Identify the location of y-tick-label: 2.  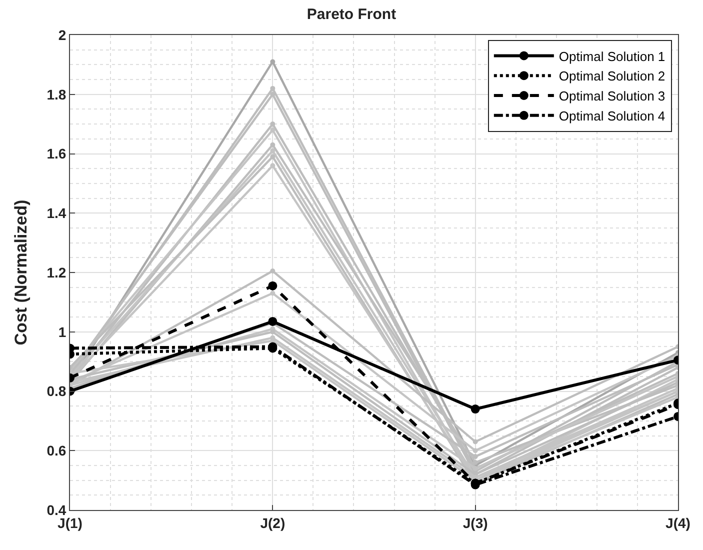
(62, 34).